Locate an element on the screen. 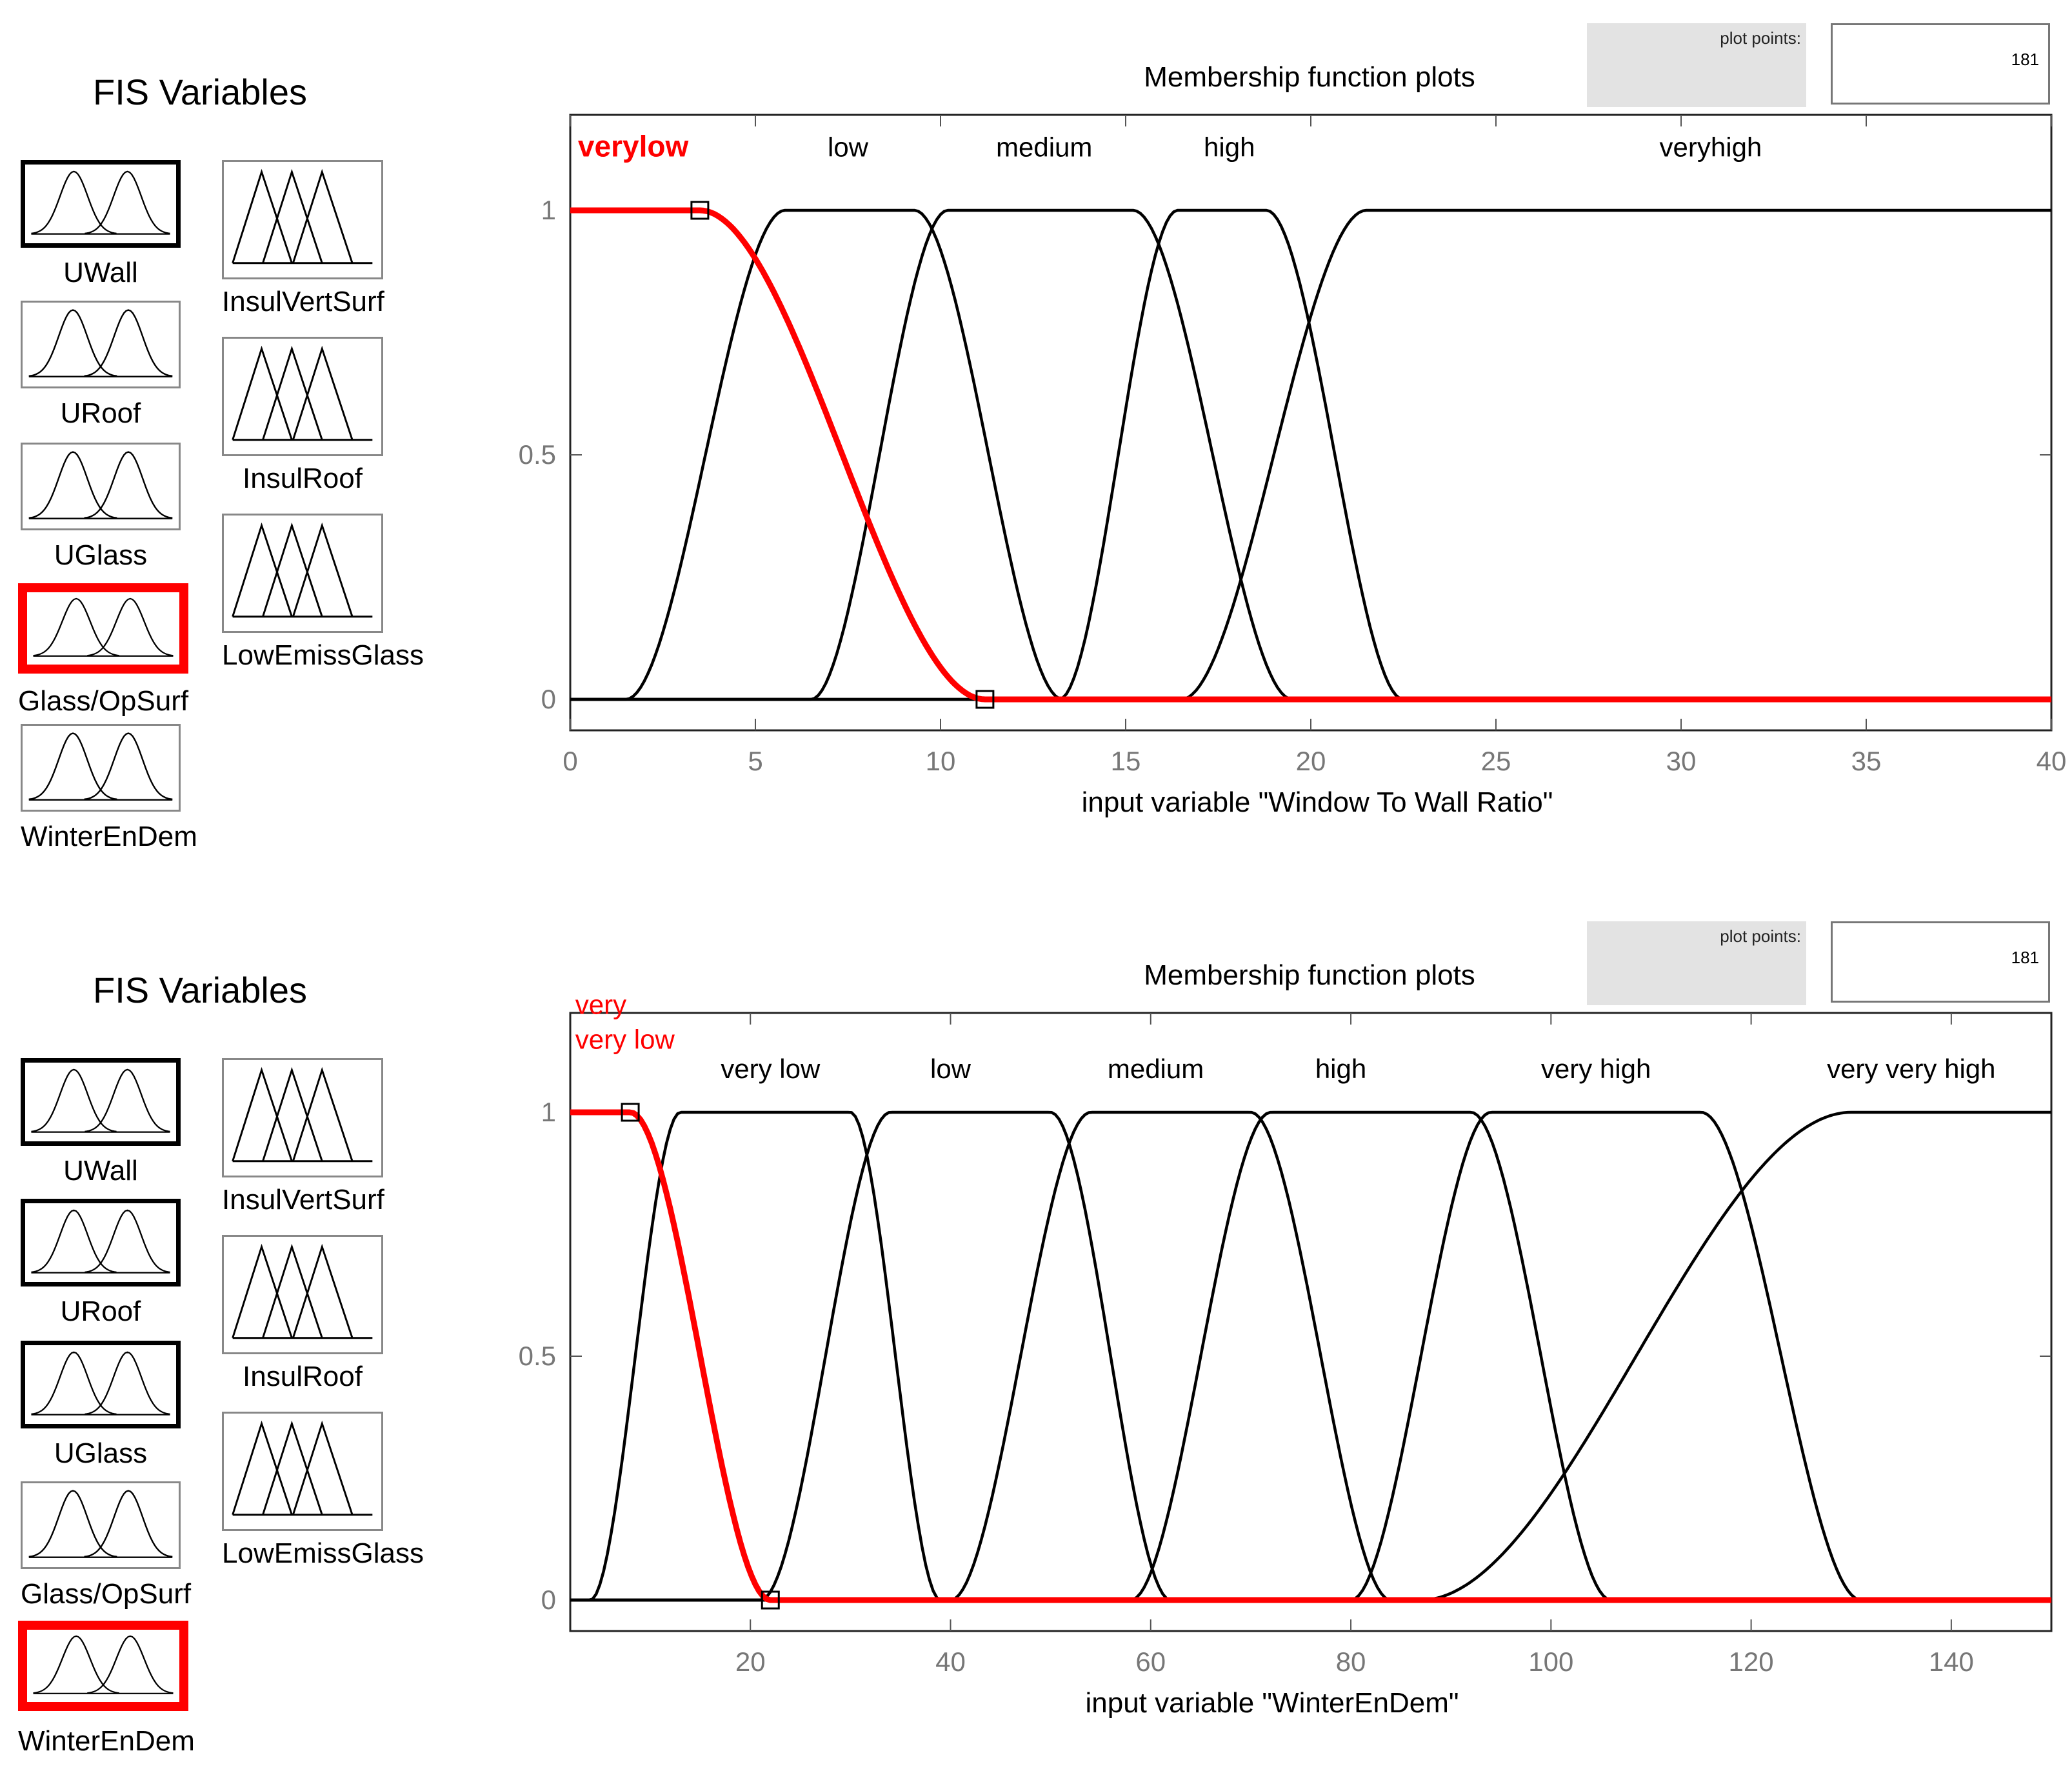  mf-label-verylow: verylow is located at coordinates (633, 146).